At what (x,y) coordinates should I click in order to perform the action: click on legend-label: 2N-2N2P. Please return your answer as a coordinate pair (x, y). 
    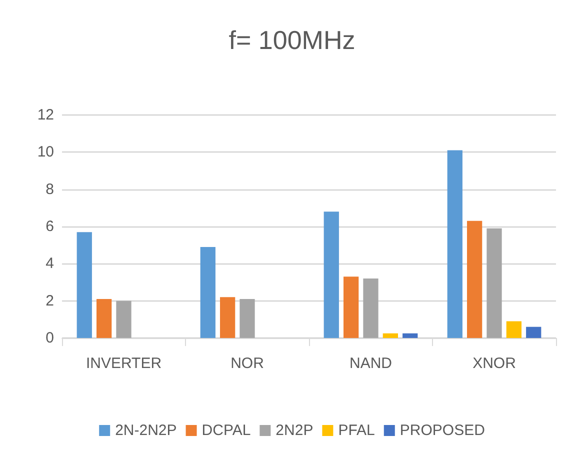
    Looking at the image, I should click on (146, 430).